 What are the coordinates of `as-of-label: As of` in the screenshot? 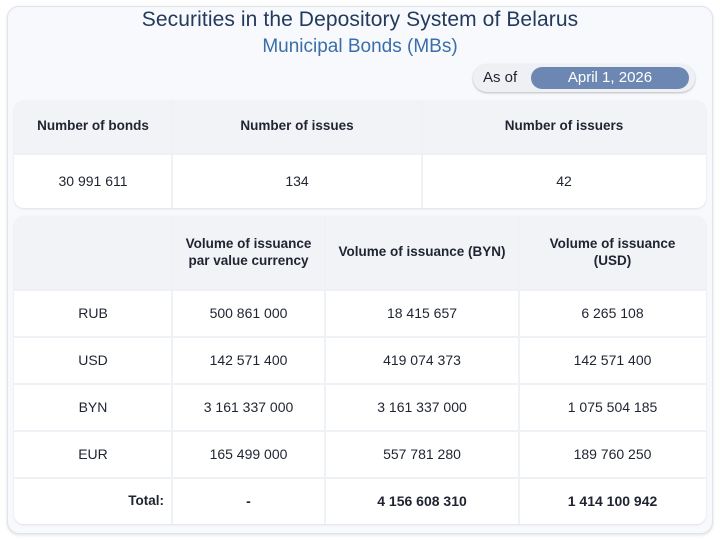 It's located at (500, 77).